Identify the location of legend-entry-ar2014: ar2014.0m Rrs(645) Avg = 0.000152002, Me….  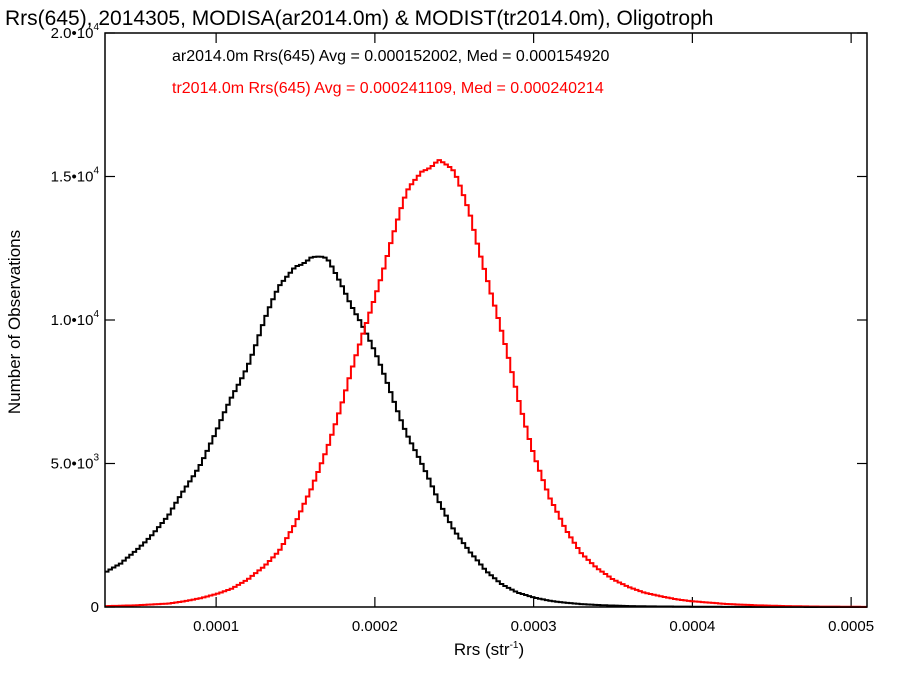
(390, 56).